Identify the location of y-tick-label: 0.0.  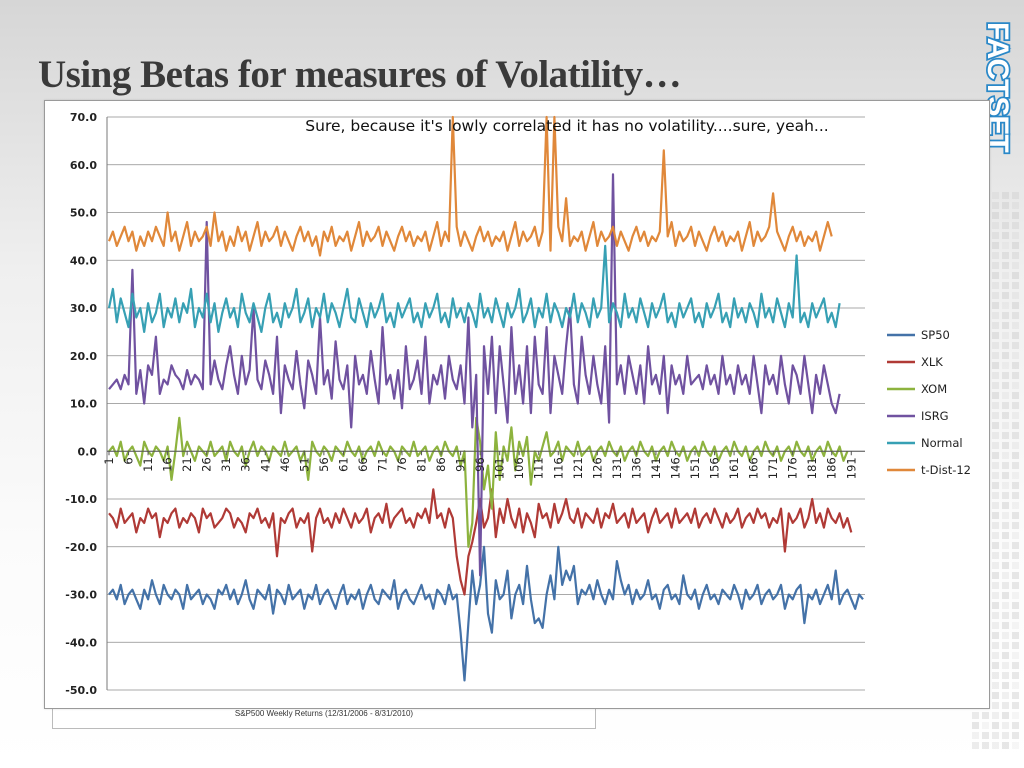
(88, 451).